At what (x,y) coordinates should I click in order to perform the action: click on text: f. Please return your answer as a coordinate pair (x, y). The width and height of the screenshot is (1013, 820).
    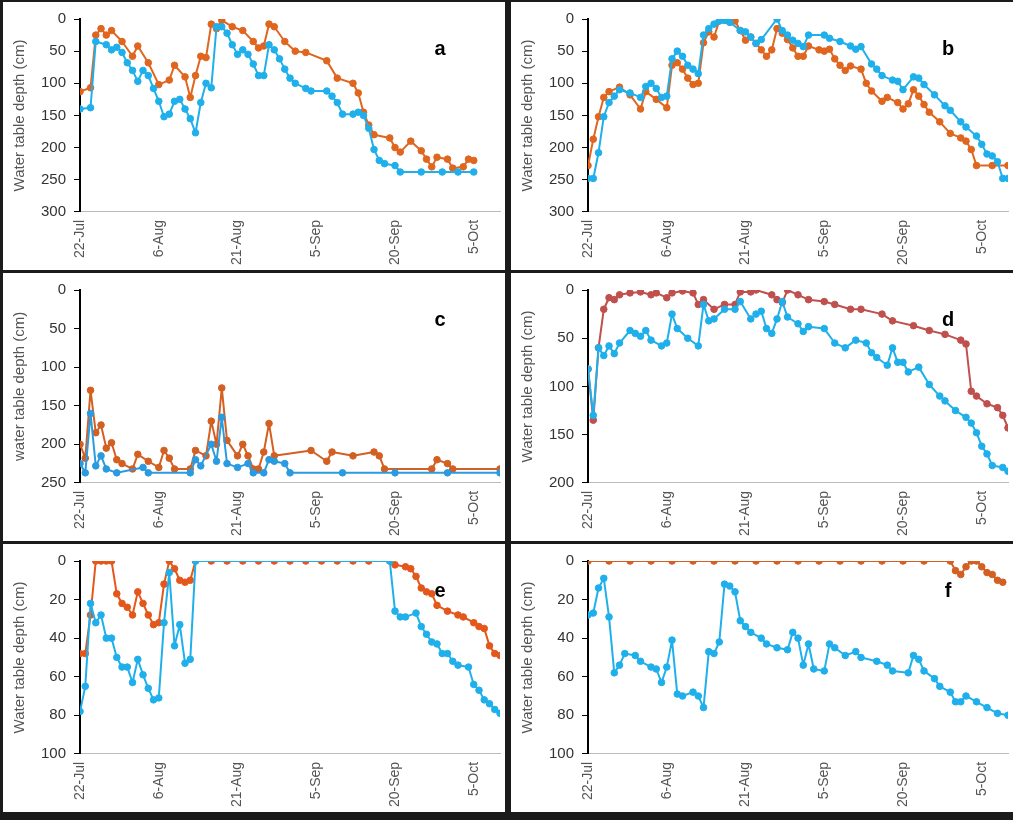
    Looking at the image, I should click on (948, 589).